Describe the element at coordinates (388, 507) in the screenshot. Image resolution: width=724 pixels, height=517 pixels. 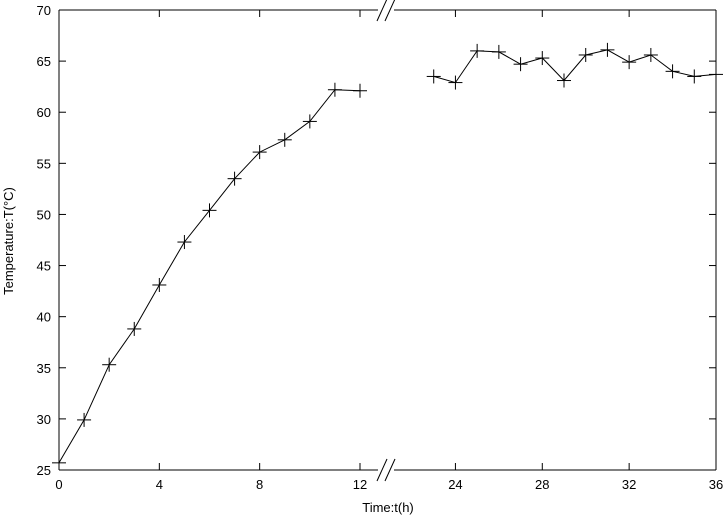
I see `x-axis-title: Time:t(h)` at that location.